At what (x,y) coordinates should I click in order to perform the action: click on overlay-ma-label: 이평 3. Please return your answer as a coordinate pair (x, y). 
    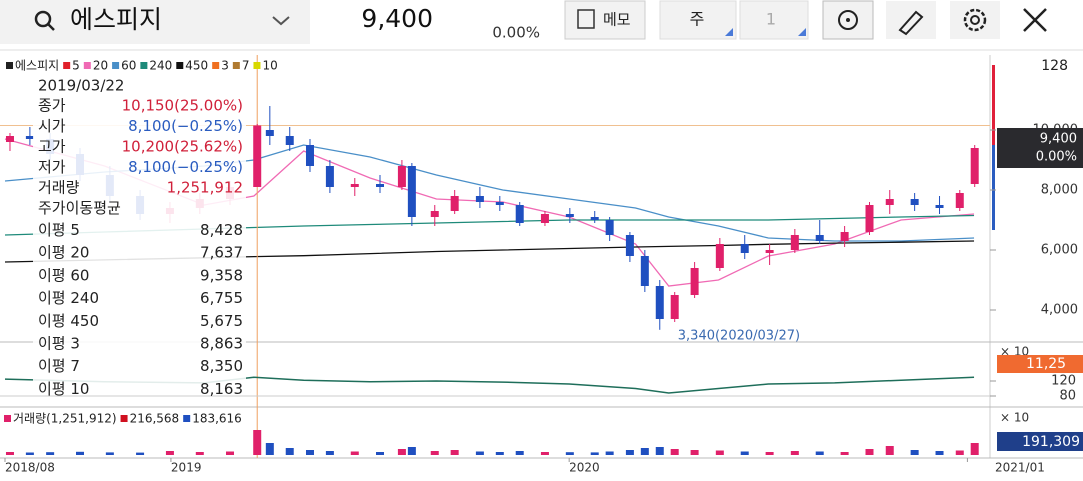
    Looking at the image, I should click on (59, 344).